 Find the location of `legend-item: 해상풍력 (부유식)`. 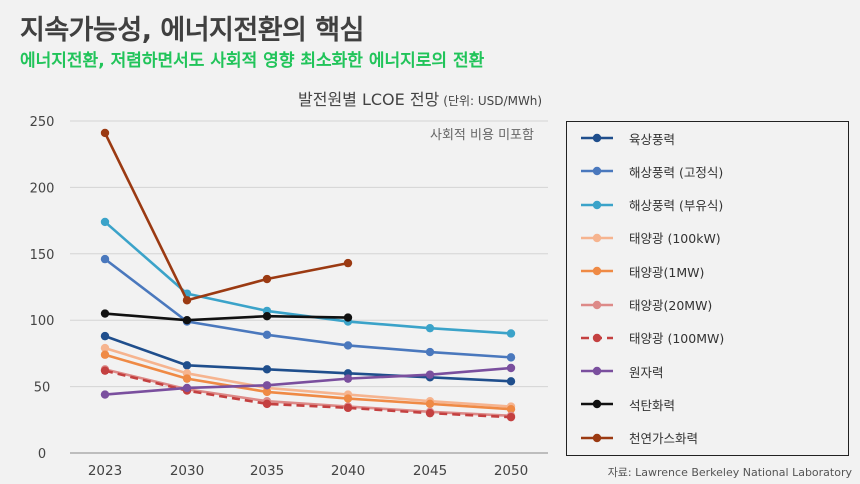

legend-item: 해상풍력 (부유식) is located at coordinates (707, 205).